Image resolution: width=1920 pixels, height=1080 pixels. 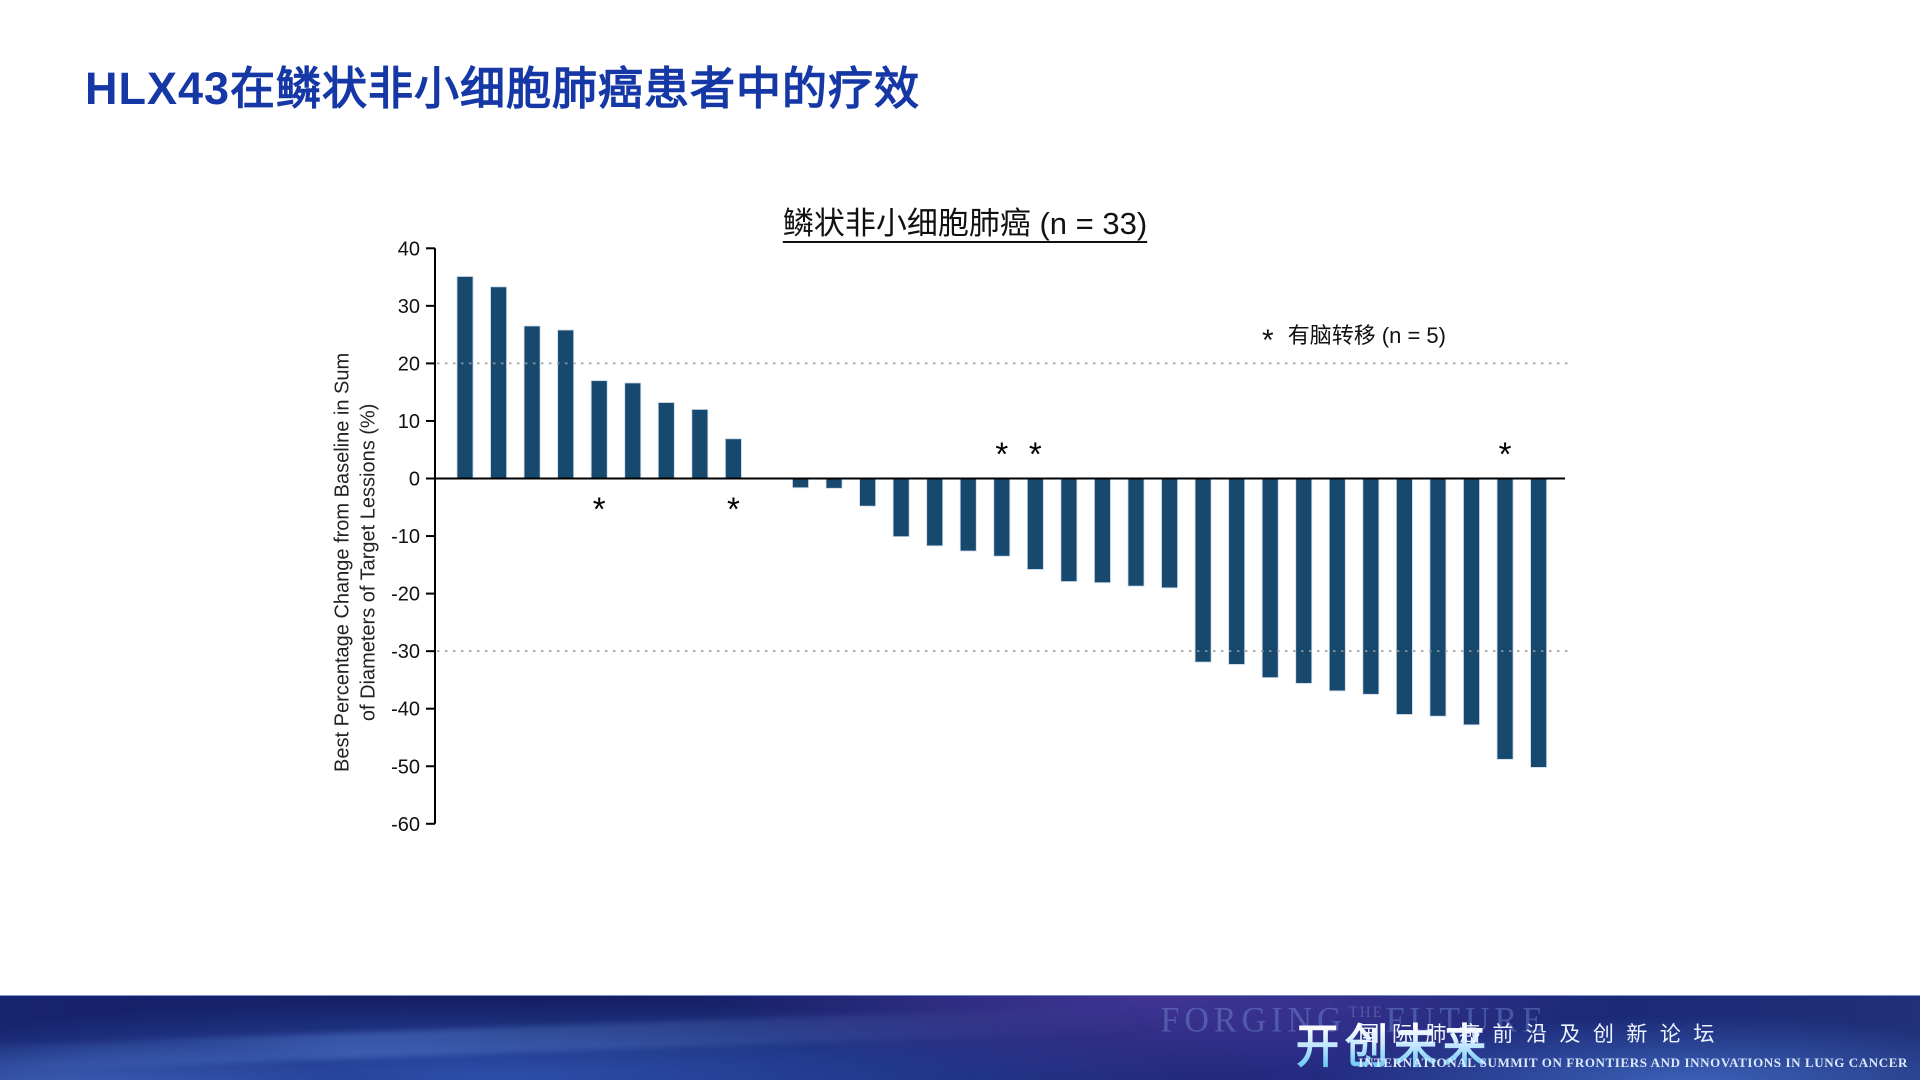 I want to click on y-tick-label: -20, so click(x=405, y=595).